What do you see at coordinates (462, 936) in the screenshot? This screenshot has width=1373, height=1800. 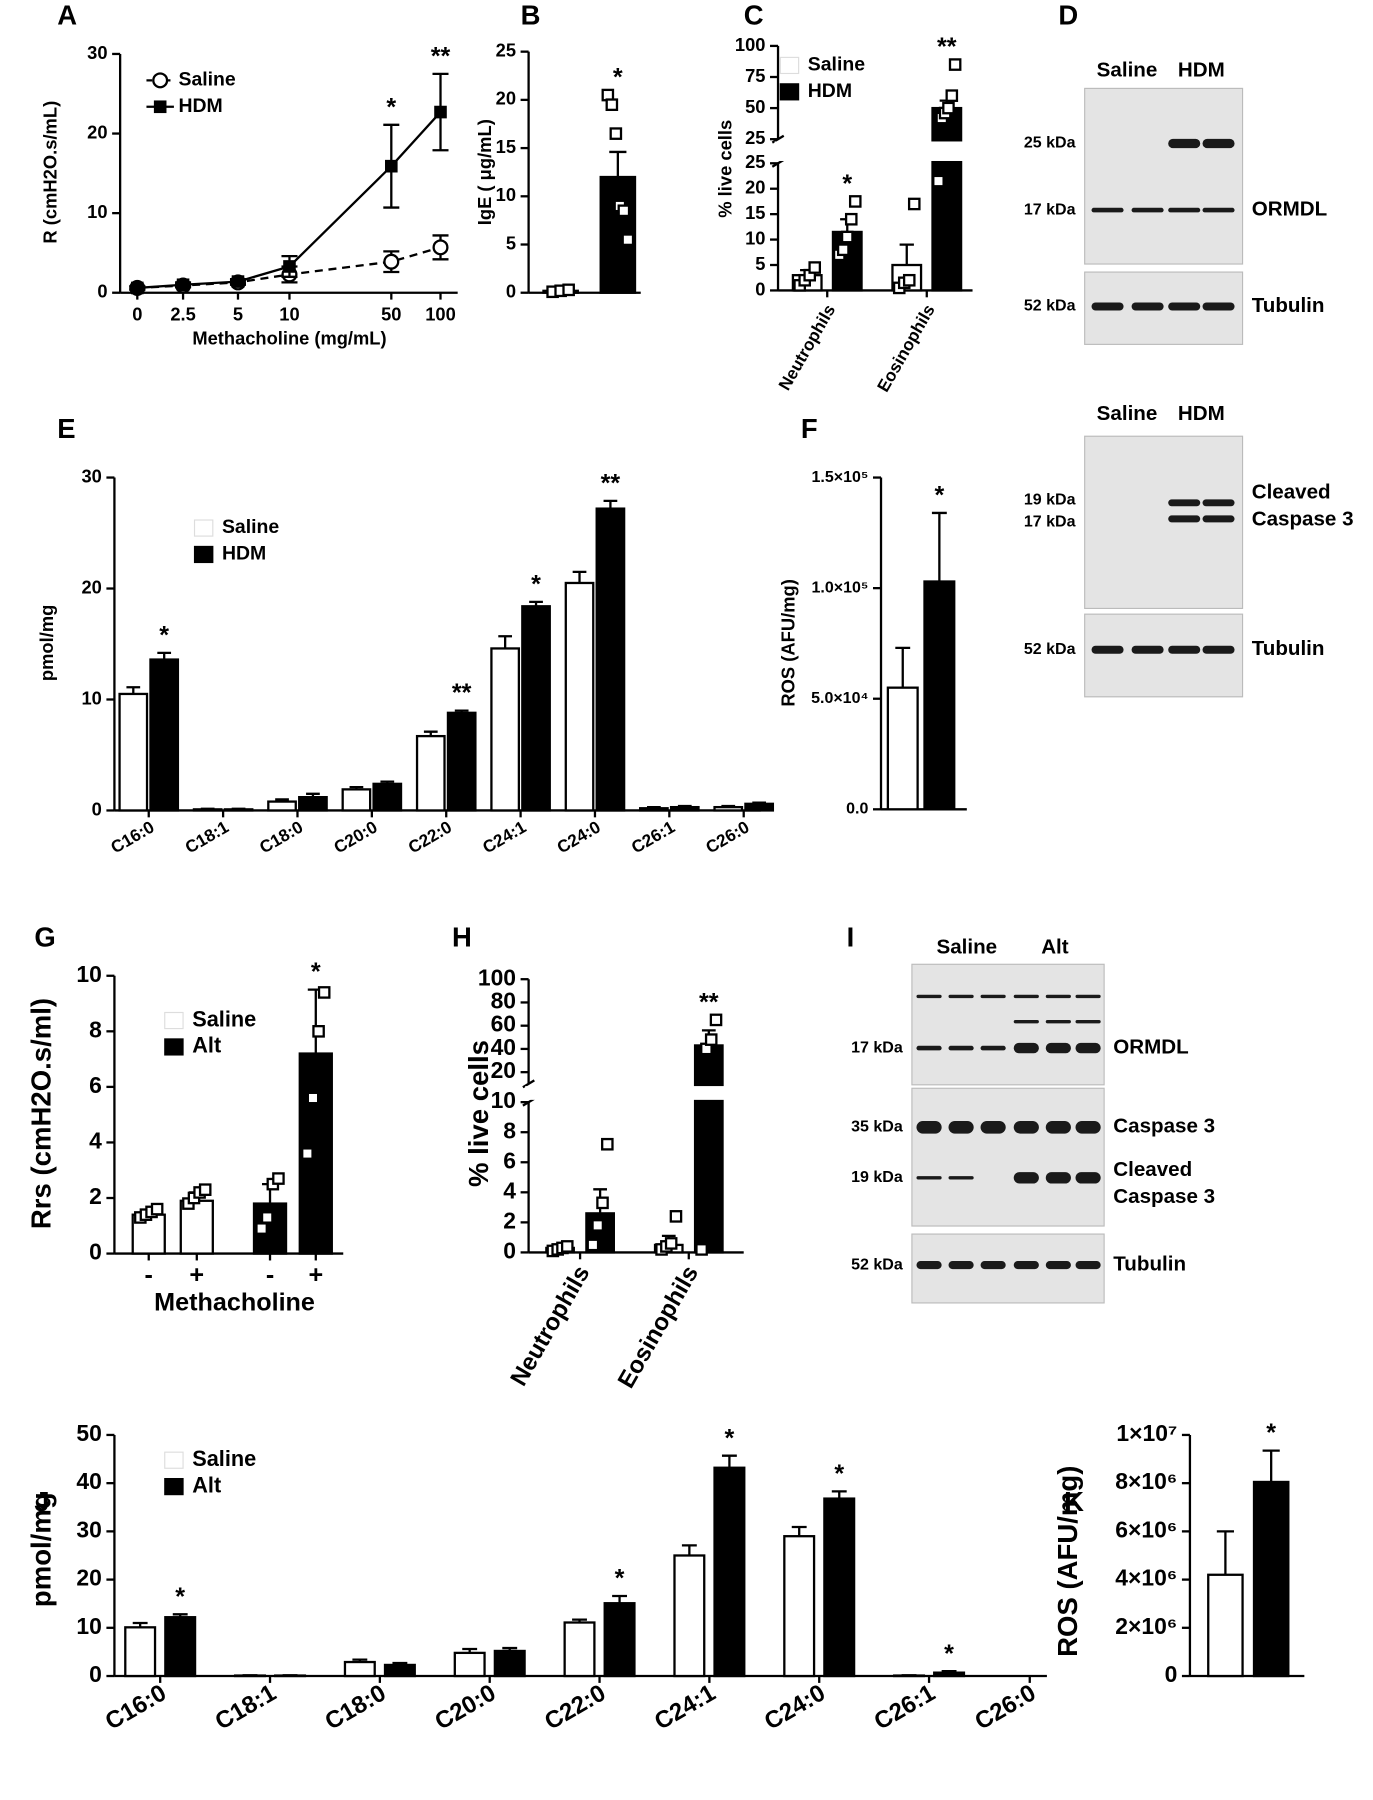 I see `panel-label: H` at bounding box center [462, 936].